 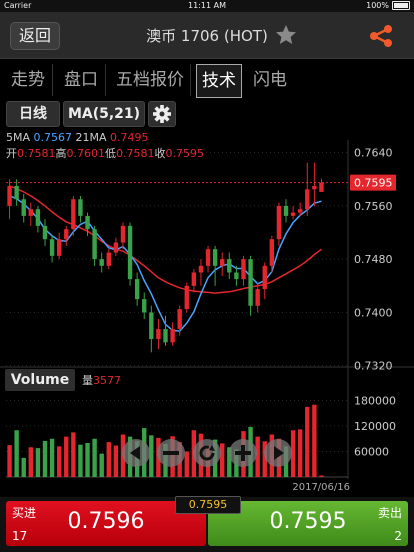 I want to click on open-label: 开, so click(x=11, y=153).